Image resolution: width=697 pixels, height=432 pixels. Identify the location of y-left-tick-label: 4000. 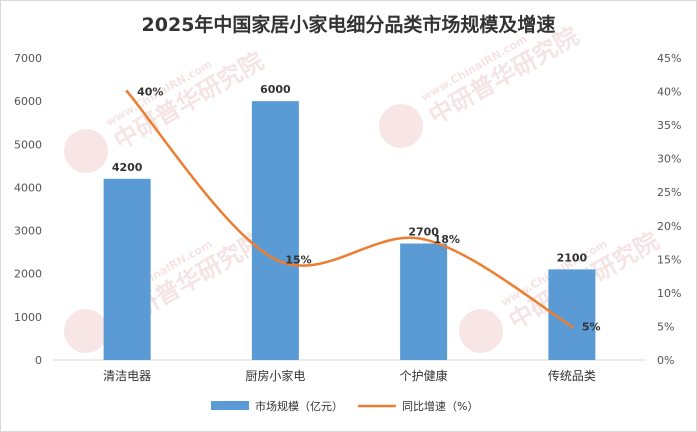
(28, 187).